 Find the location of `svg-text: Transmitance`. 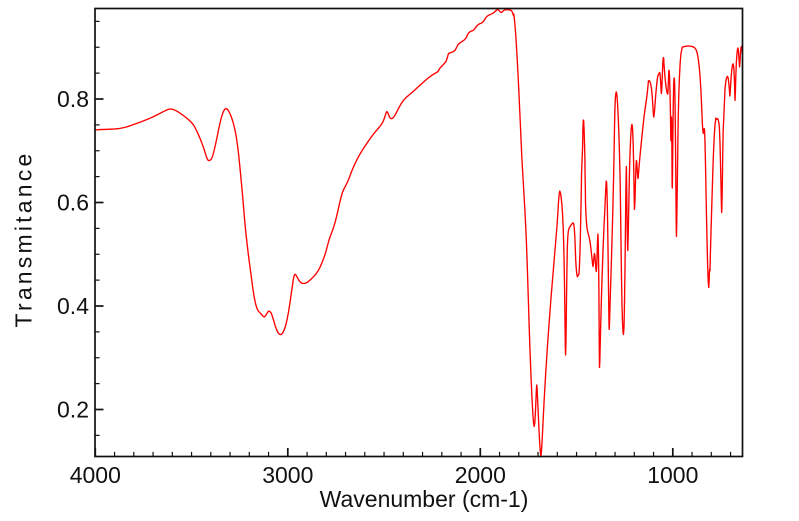

svg-text: Transmitance is located at coordinates (24, 239).